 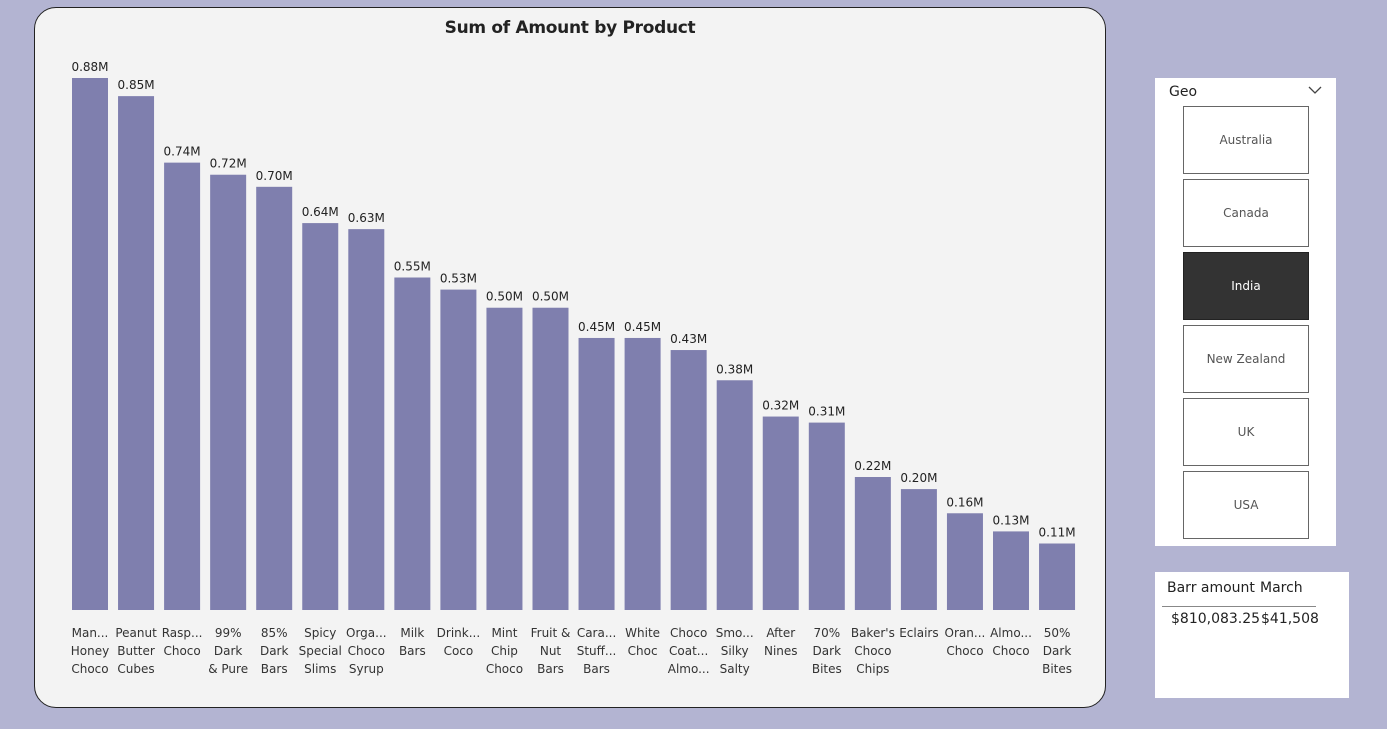 What do you see at coordinates (688, 339) in the screenshot?
I see `data-label-13: 0.43M` at bounding box center [688, 339].